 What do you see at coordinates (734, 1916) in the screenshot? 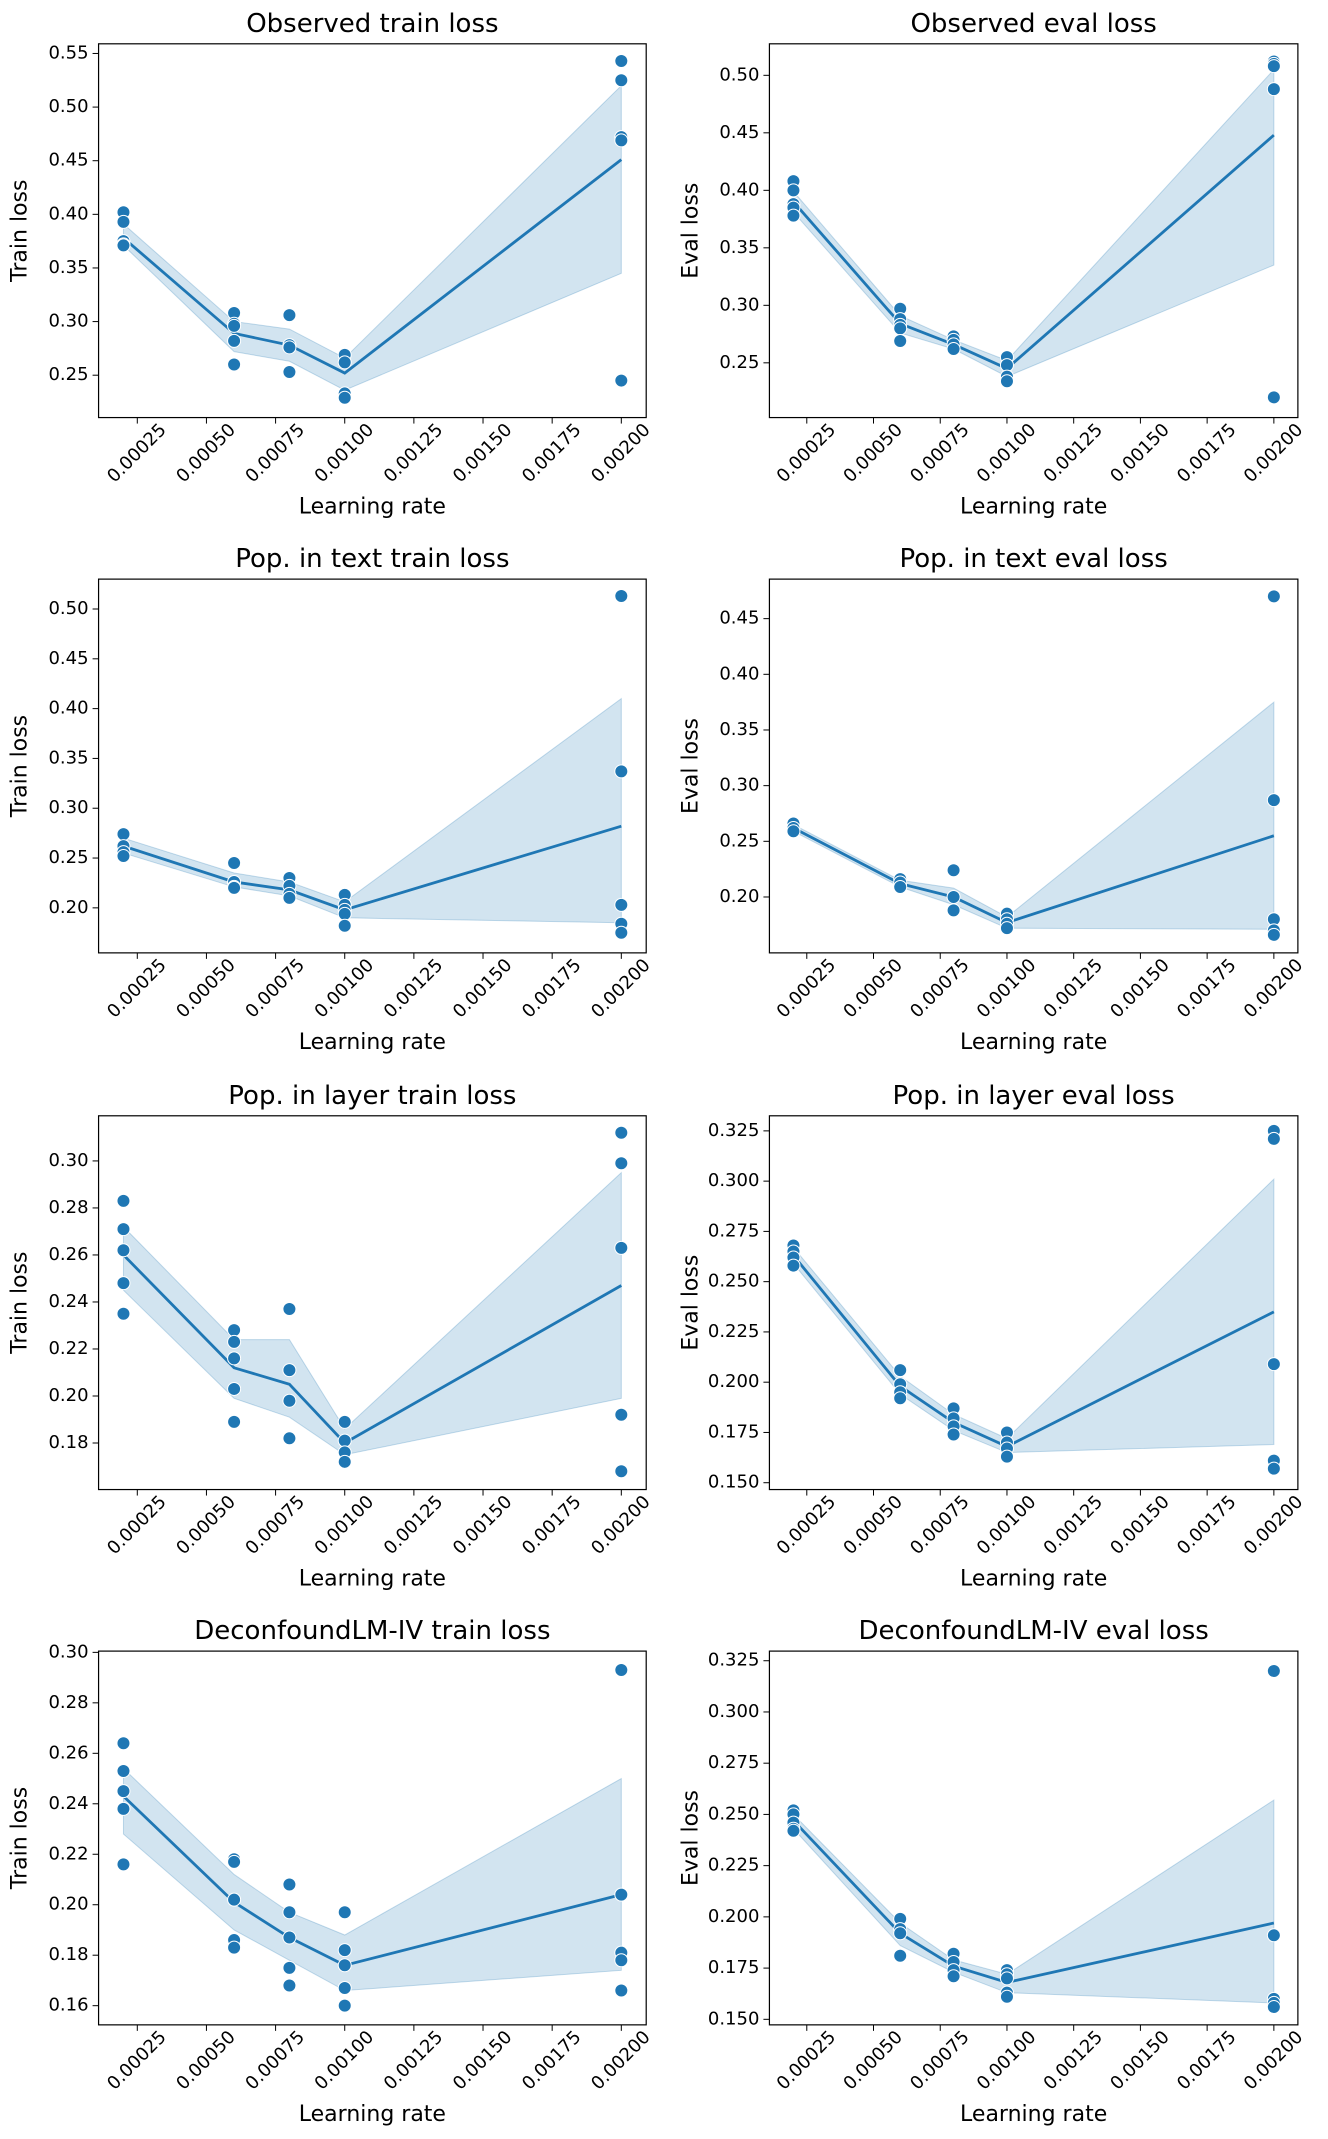
I see `y-tick-label: 0.200` at bounding box center [734, 1916].